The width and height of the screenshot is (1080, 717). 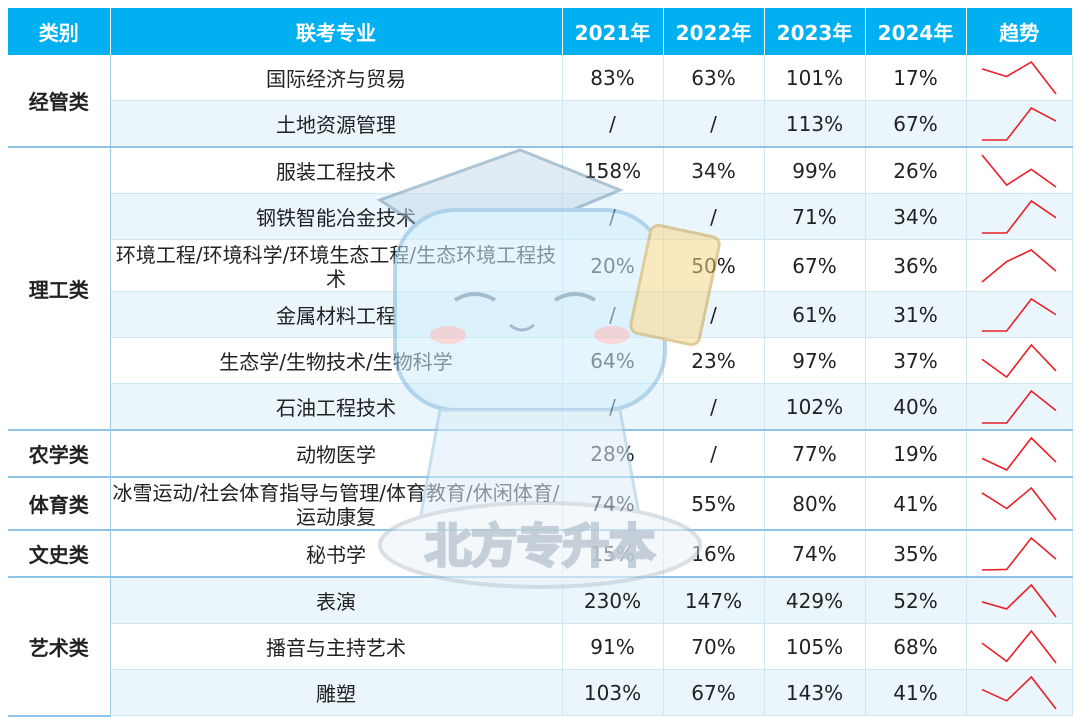 What do you see at coordinates (815, 314) in the screenshot?
I see `value-2023: 61%` at bounding box center [815, 314].